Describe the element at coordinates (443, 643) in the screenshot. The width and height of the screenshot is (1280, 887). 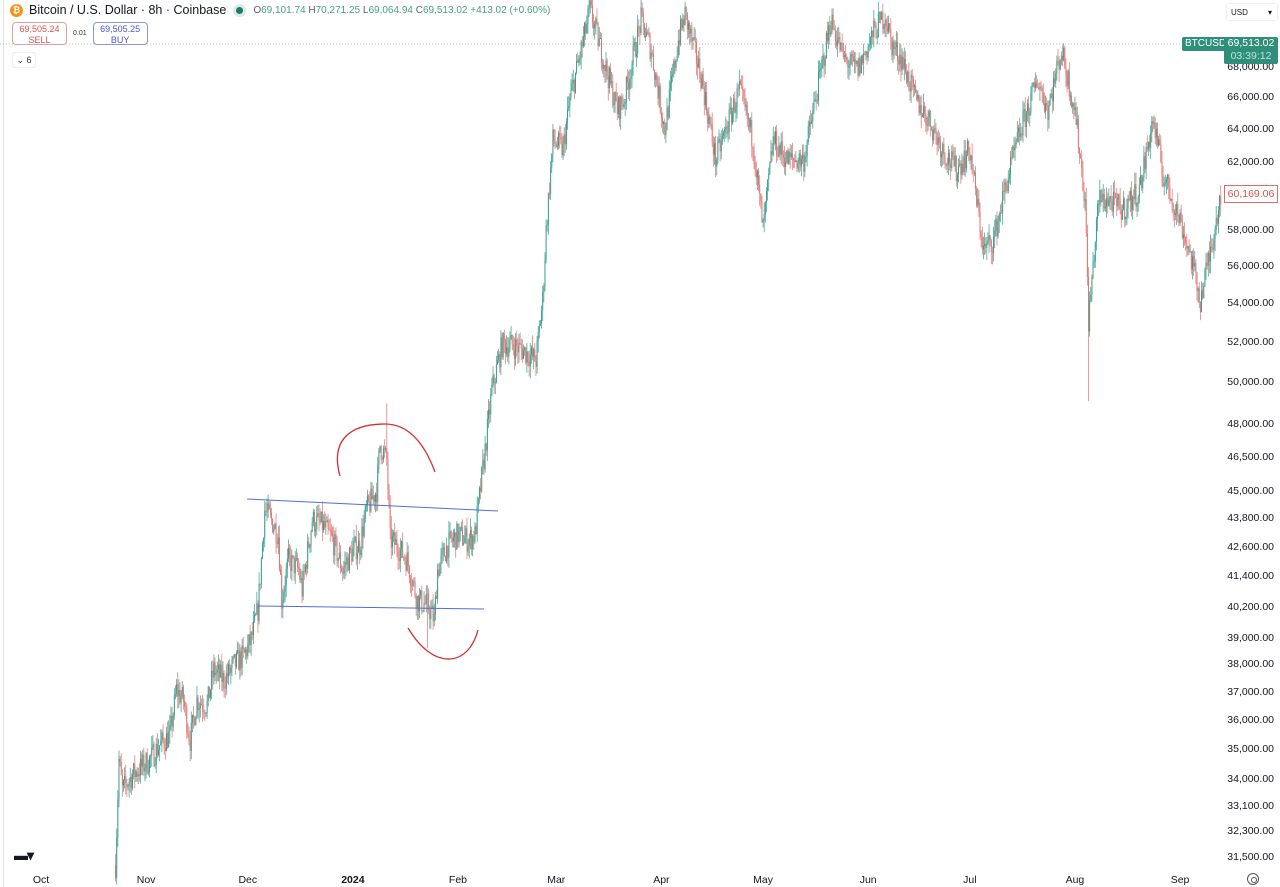
I see `drawing-arc-bottom` at that location.